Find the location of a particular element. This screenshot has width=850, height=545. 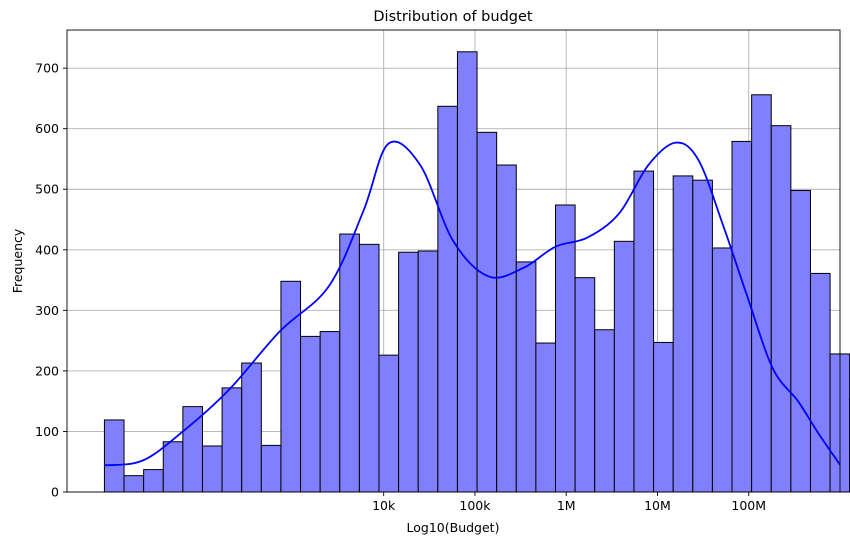

x-tick-label: 1M is located at coordinates (566, 505).